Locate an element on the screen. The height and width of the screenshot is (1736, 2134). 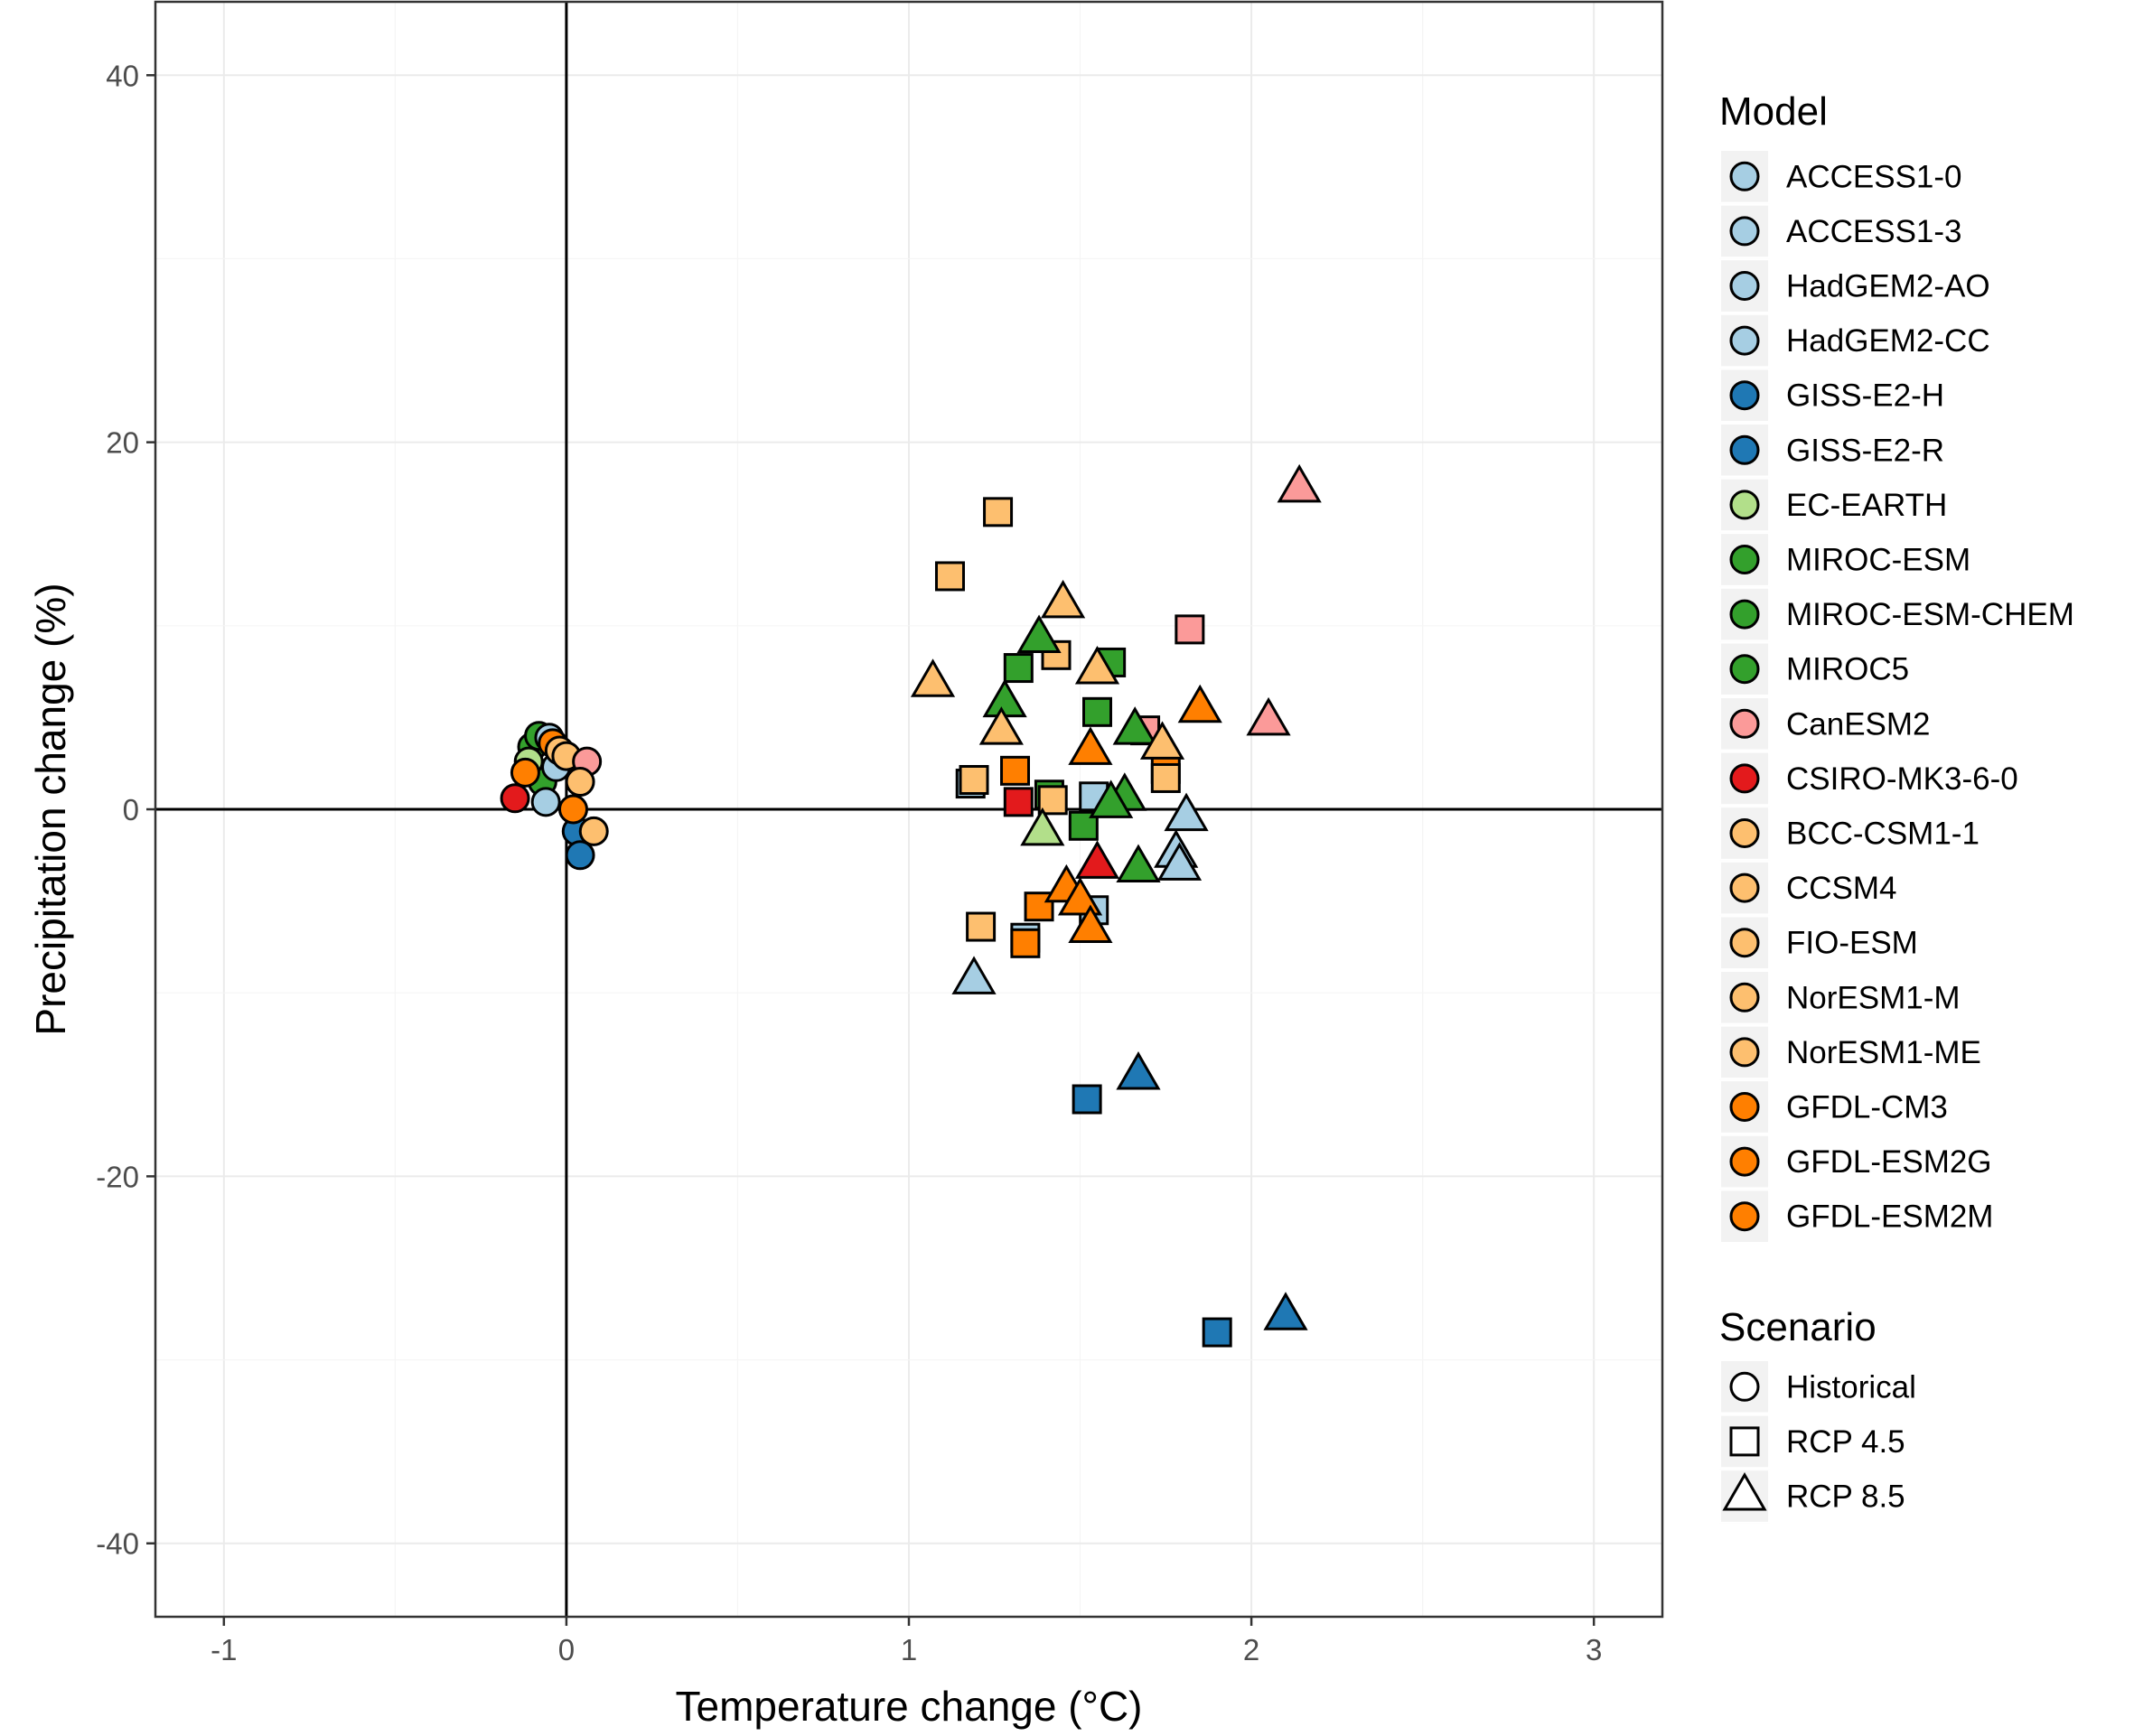
legend-model-label: GFDL-CM3 is located at coordinates (1867, 1108).